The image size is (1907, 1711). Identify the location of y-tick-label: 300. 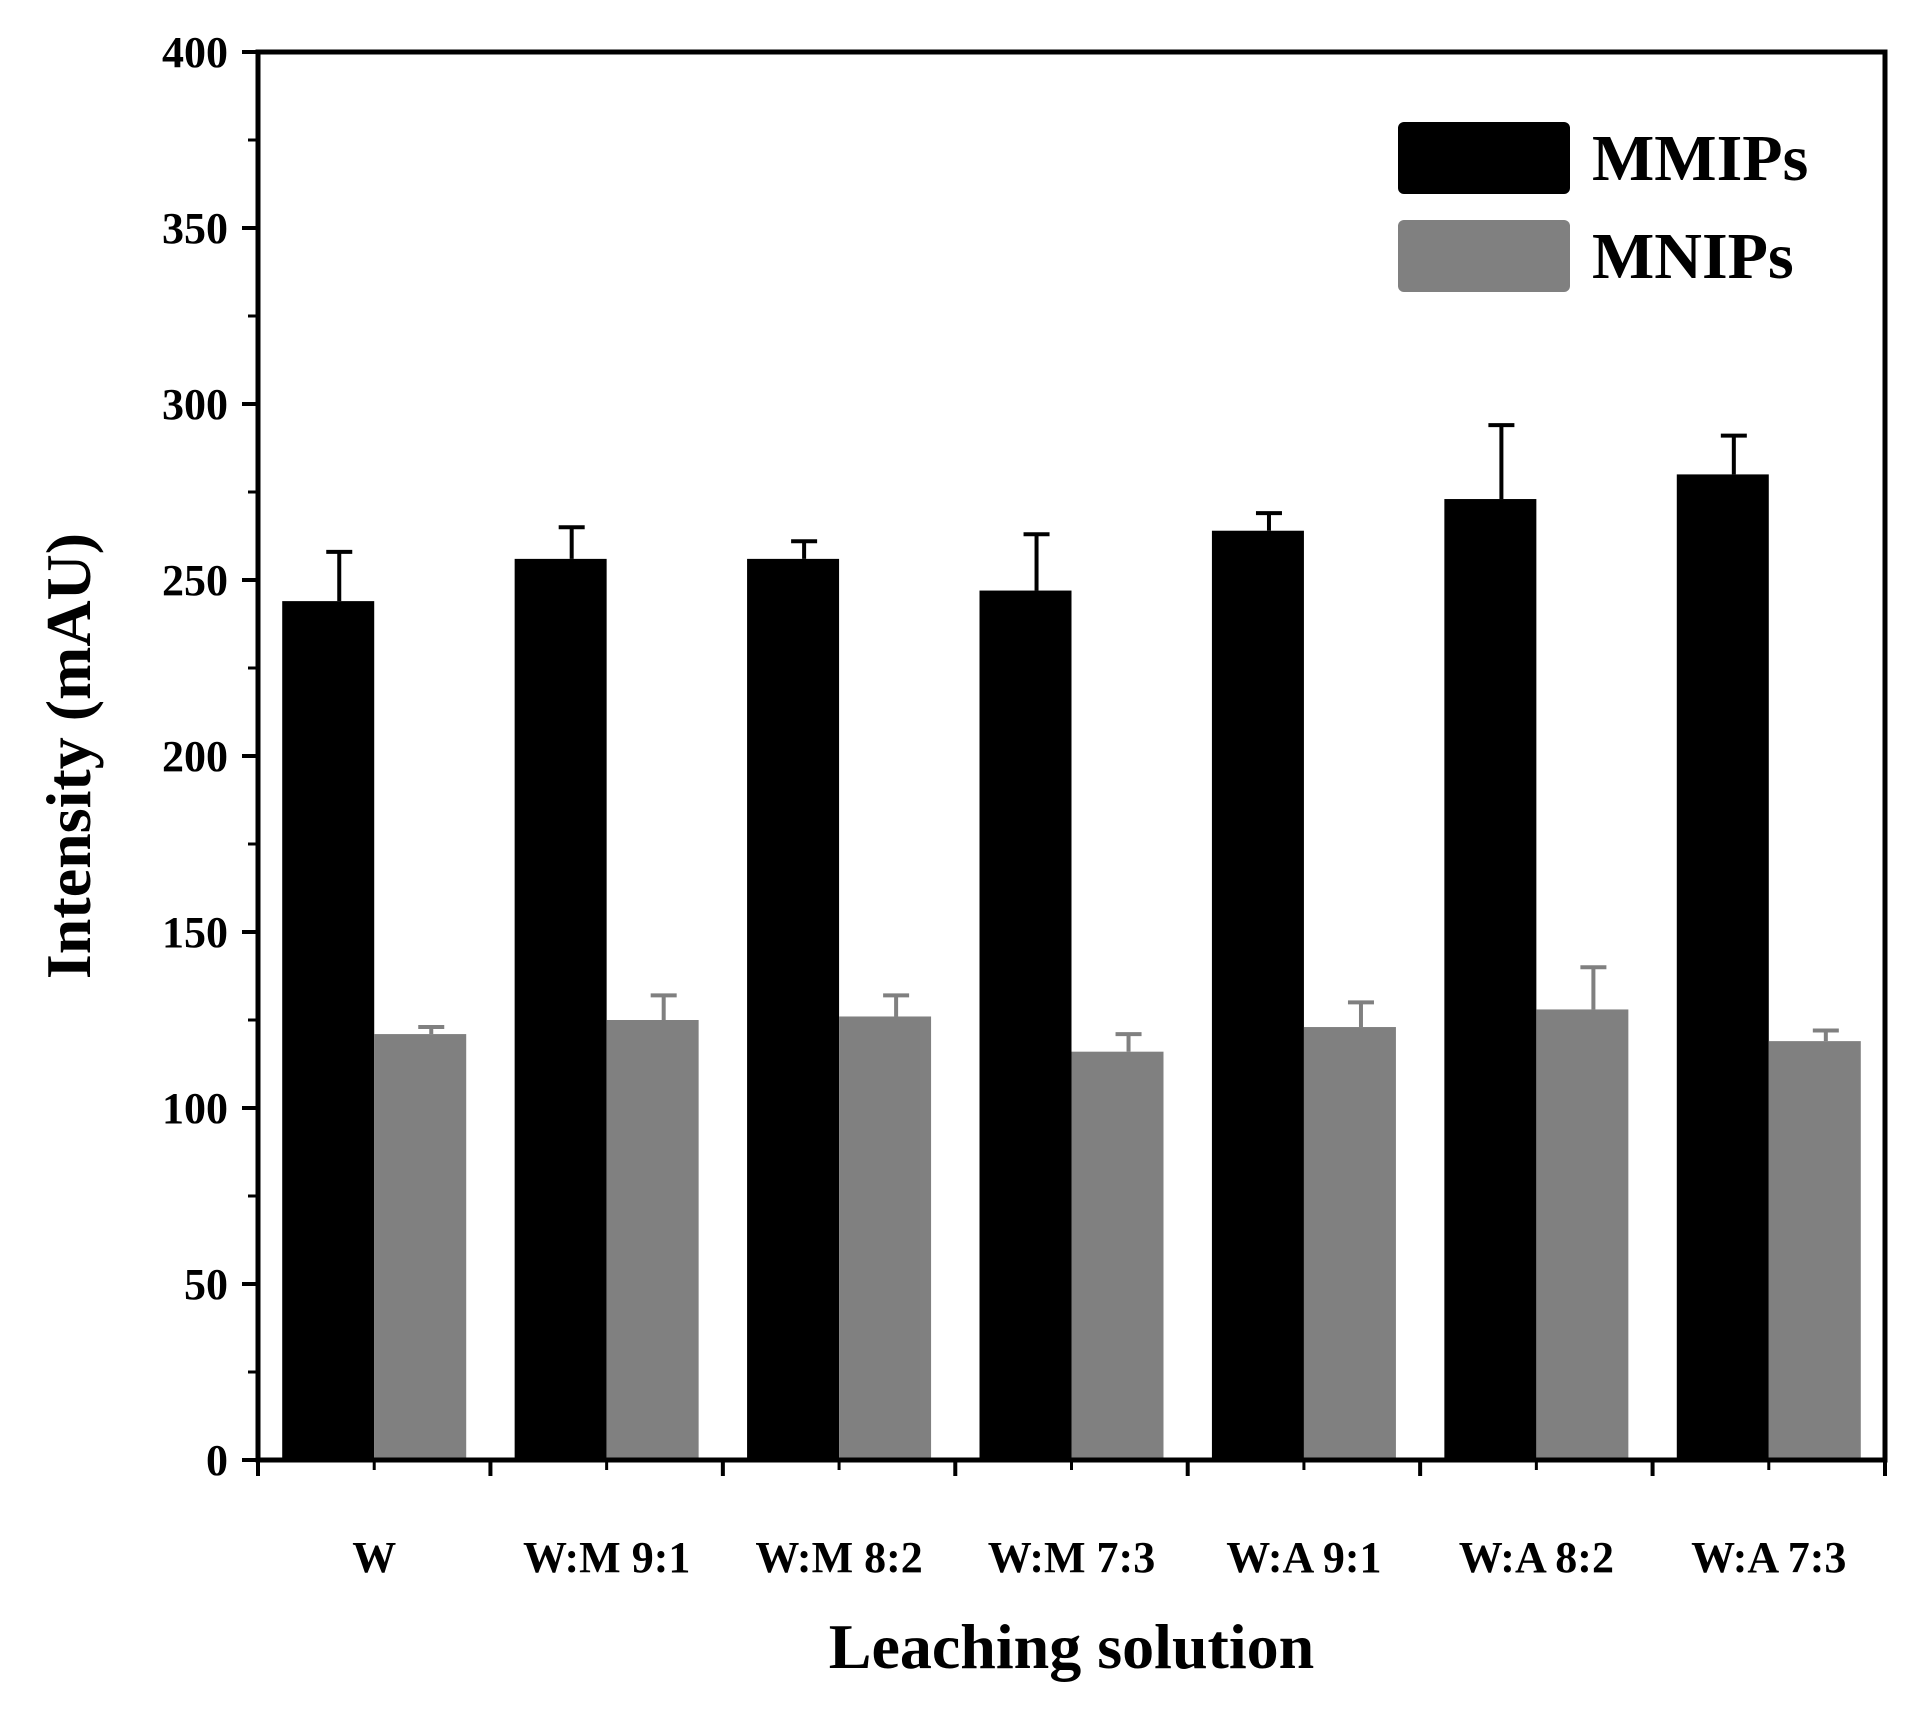
(195, 404).